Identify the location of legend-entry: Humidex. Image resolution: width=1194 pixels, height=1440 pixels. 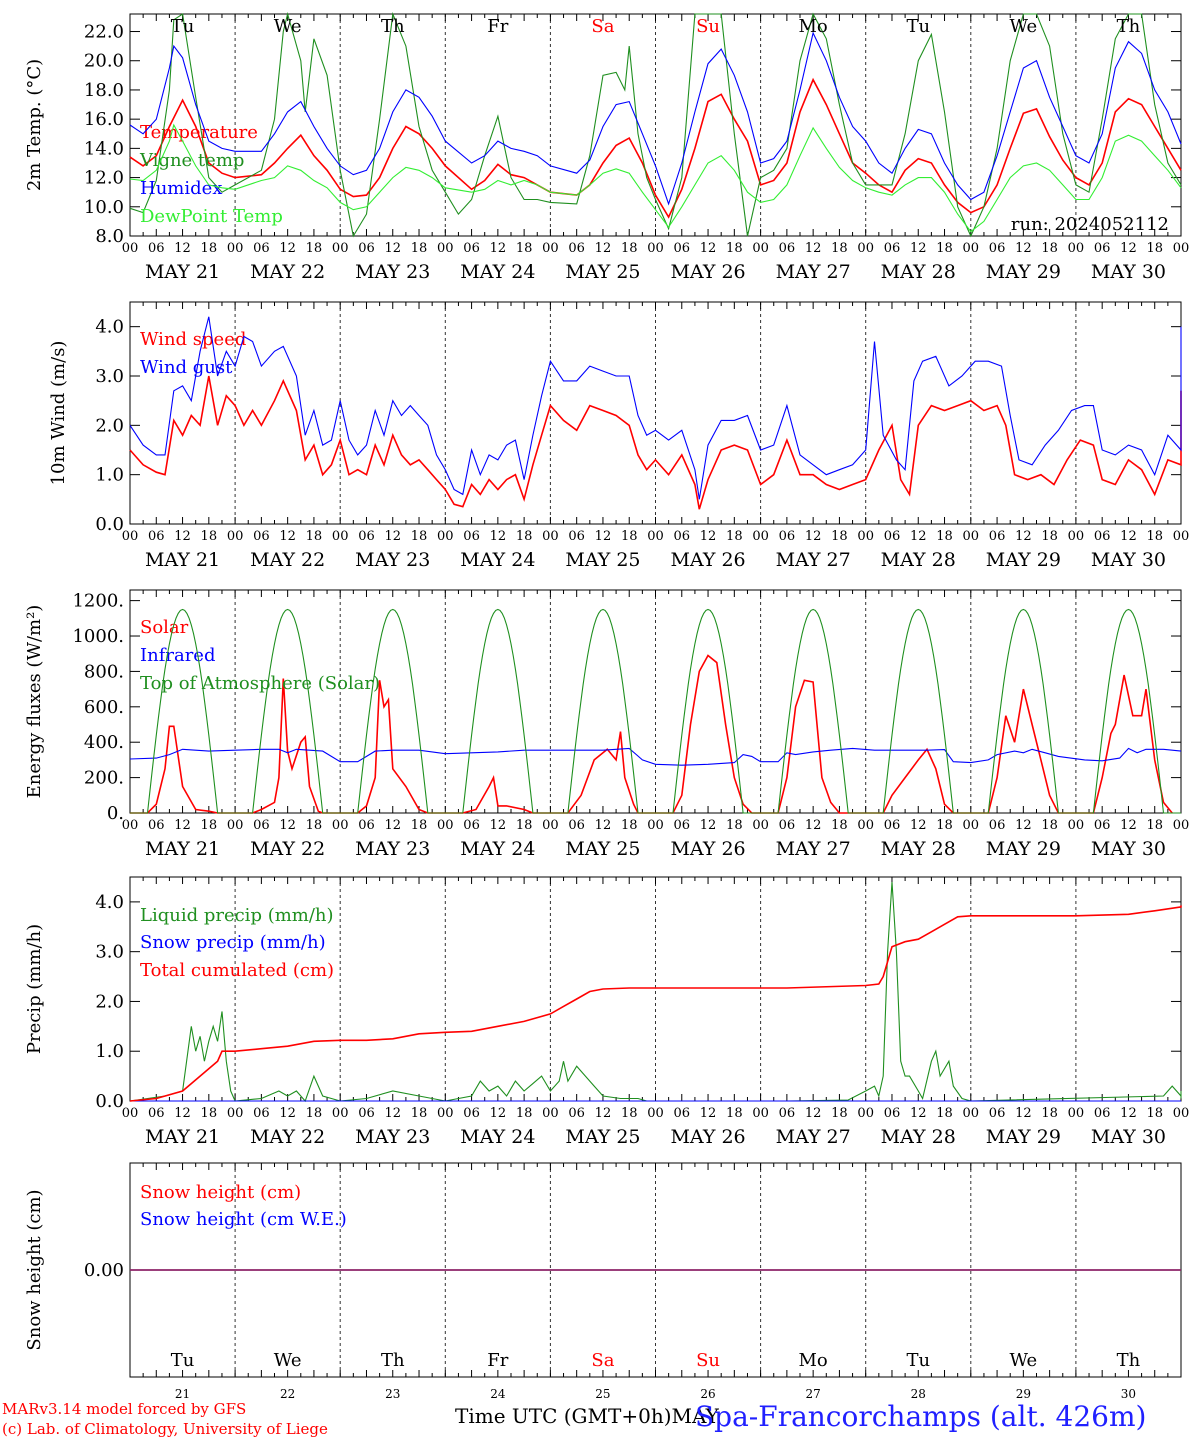
(181, 188).